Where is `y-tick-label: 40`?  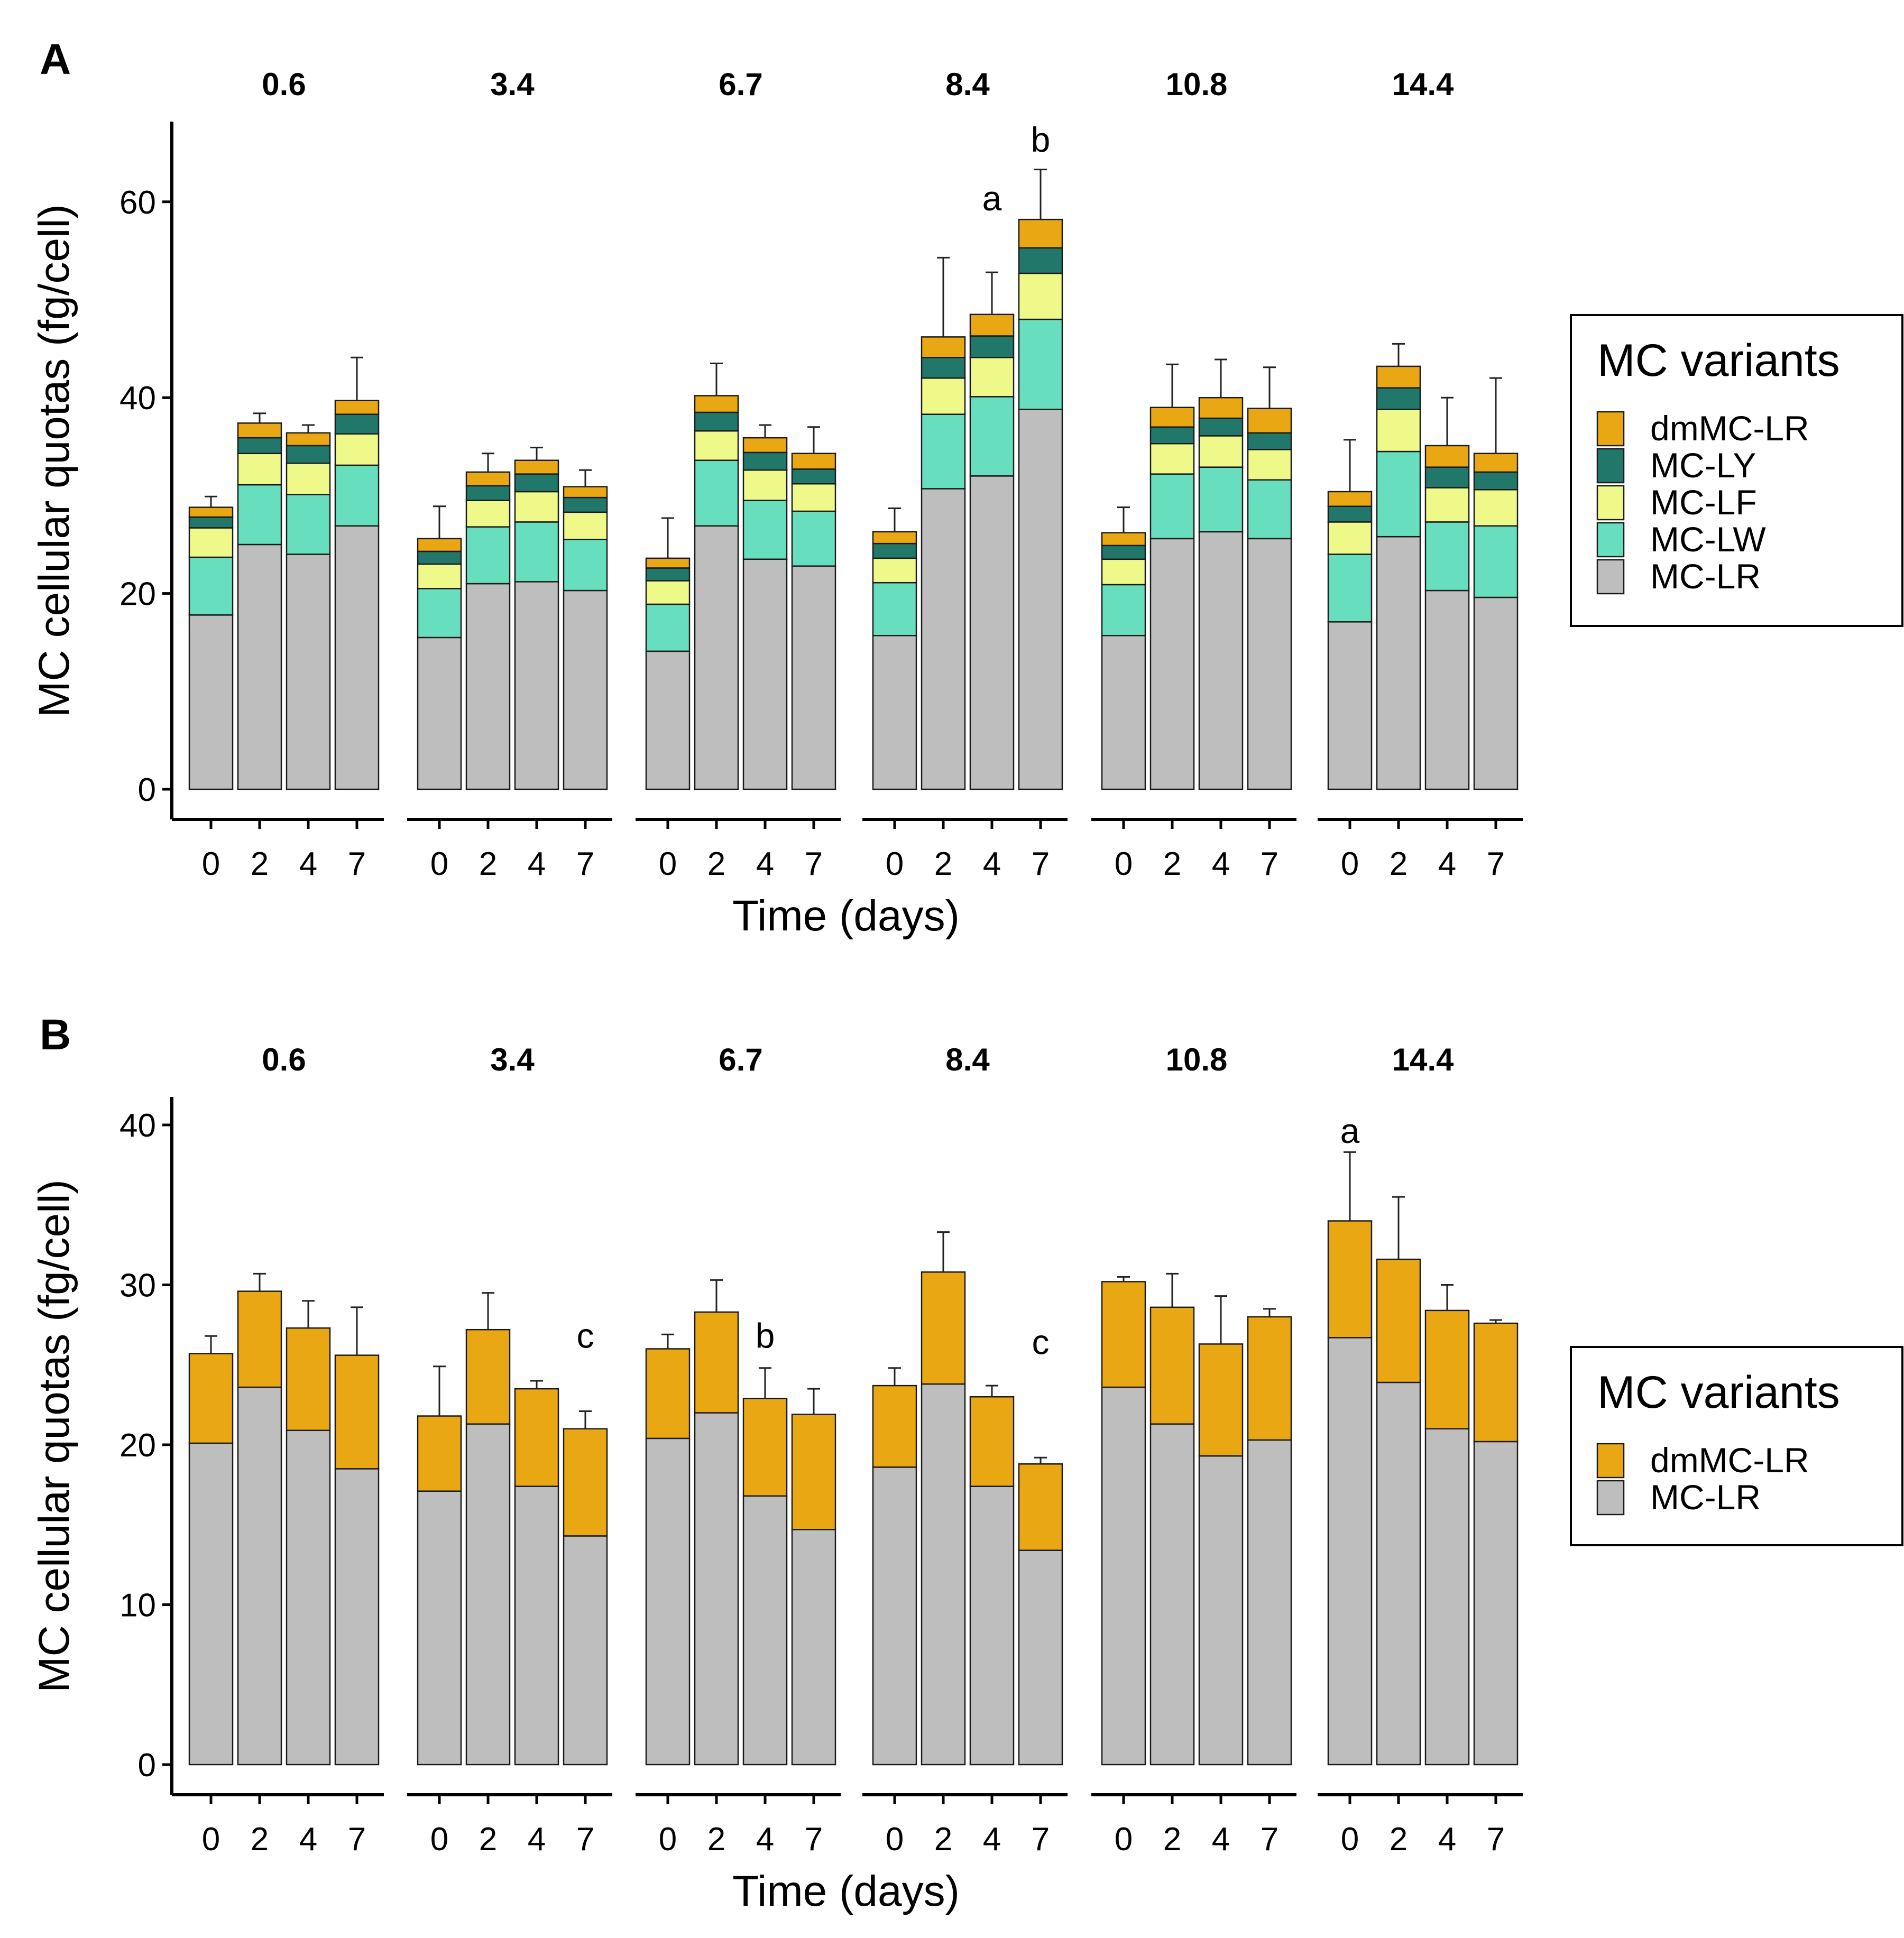
y-tick-label: 40 is located at coordinates (137, 1126).